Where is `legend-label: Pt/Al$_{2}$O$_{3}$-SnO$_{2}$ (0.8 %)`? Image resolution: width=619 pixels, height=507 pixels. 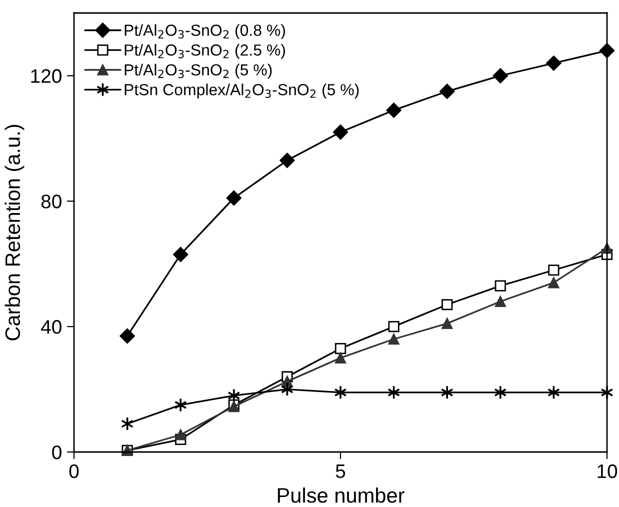
legend-label: Pt/Al$_{2}$O$_{3}$-SnO$_{2}$ (0.8 %) is located at coordinates (204, 32).